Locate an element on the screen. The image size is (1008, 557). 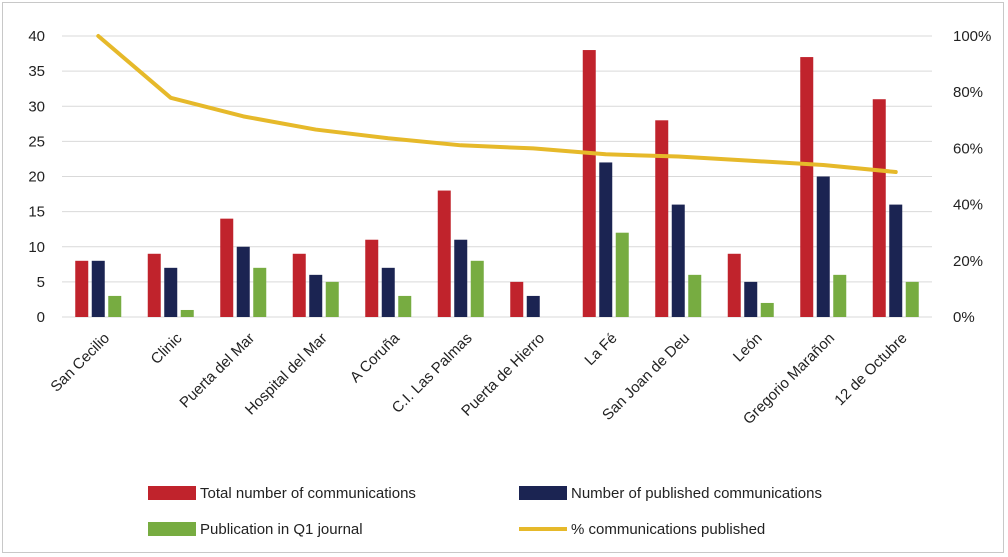
y-right-tick-label: 0% is located at coordinates (964, 317).